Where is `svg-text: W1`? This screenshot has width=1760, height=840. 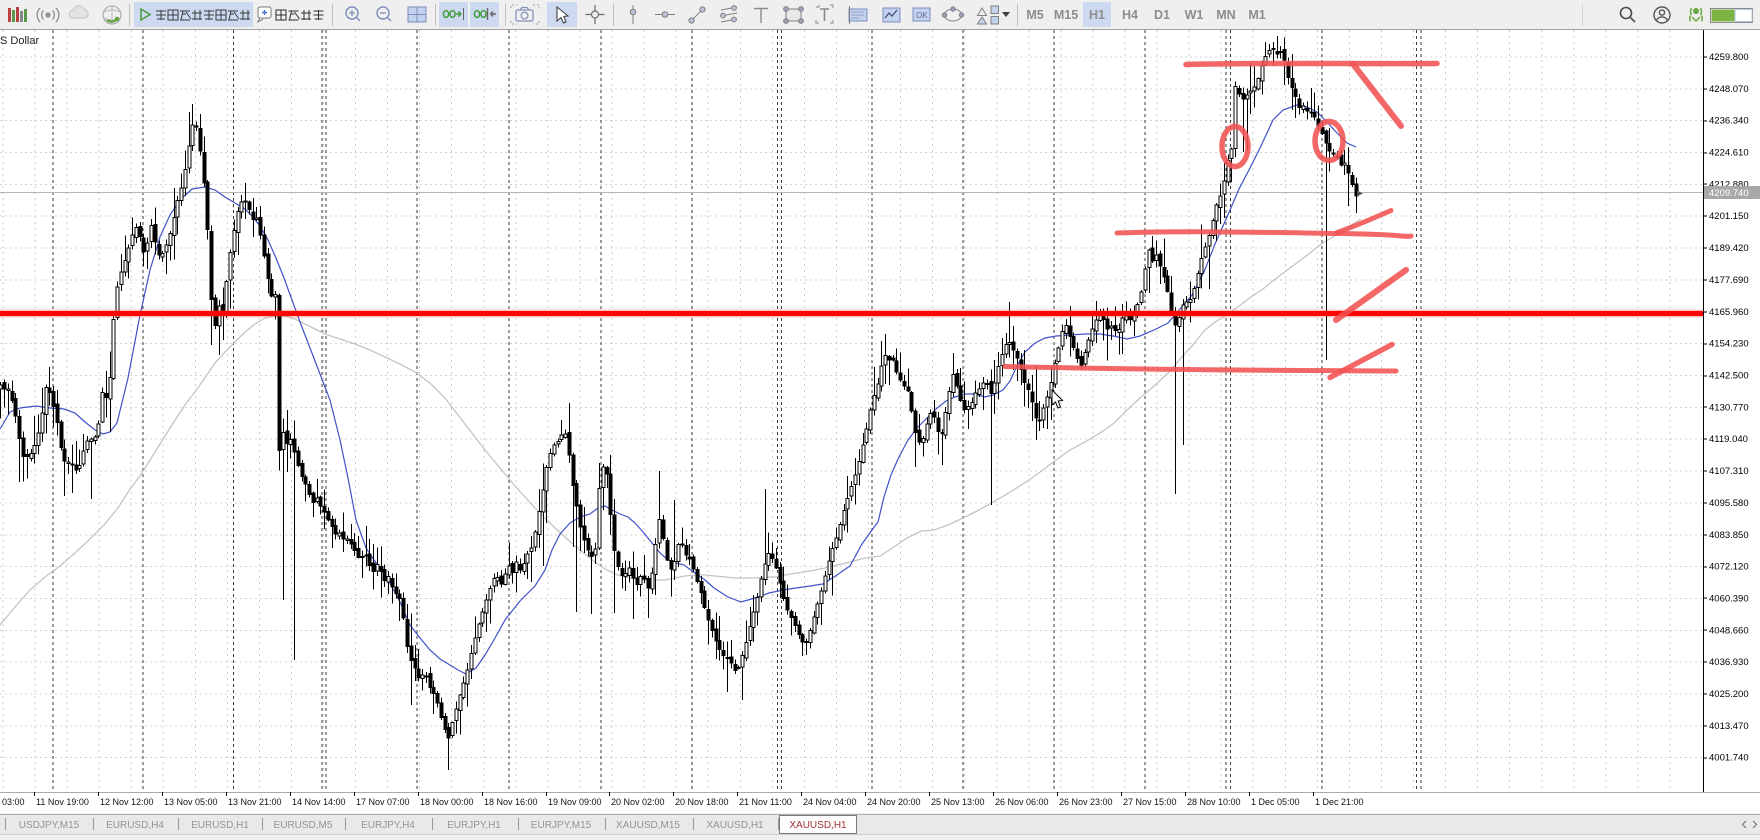 svg-text: W1 is located at coordinates (1194, 15).